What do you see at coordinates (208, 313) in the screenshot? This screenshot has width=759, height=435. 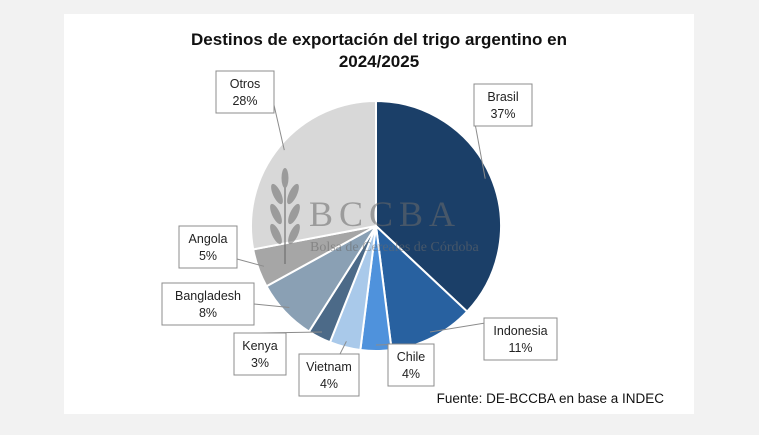 I see `data-label-value-bangladesh: 8%` at bounding box center [208, 313].